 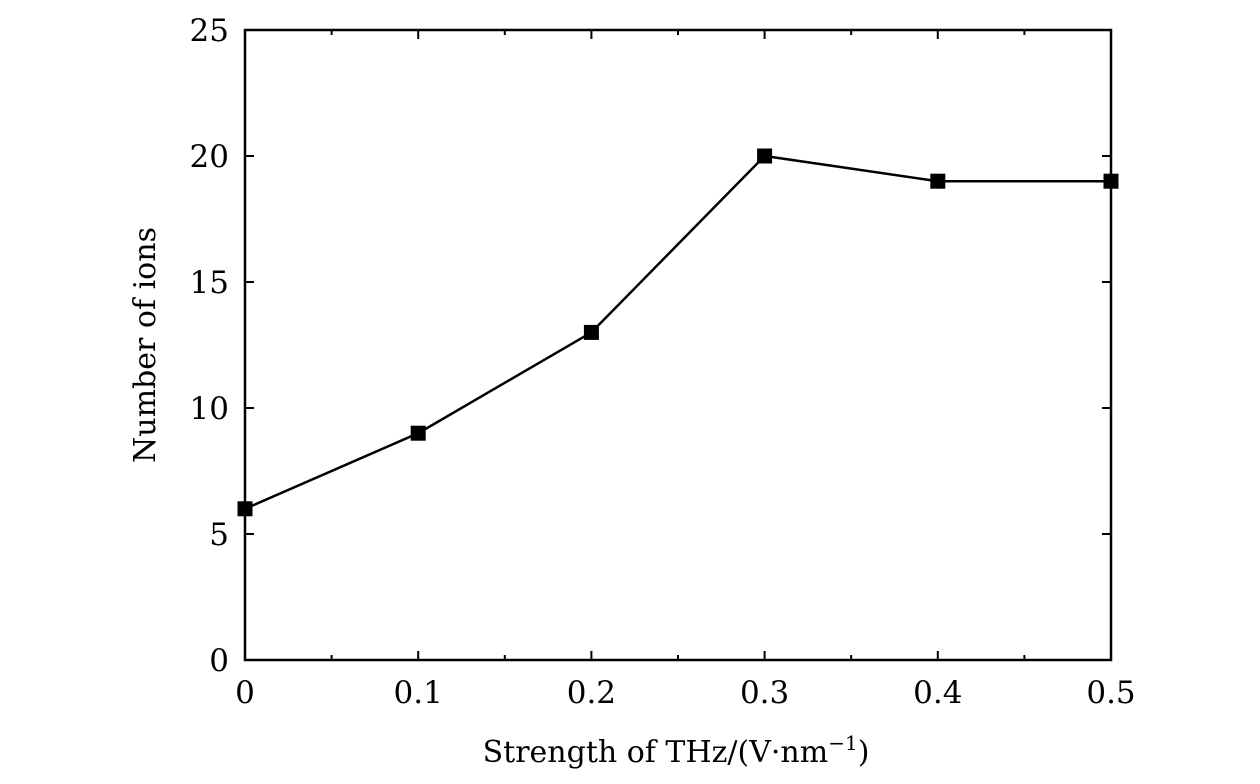 What do you see at coordinates (1110, 693) in the screenshot?
I see `x-tick-label: 0.5` at bounding box center [1110, 693].